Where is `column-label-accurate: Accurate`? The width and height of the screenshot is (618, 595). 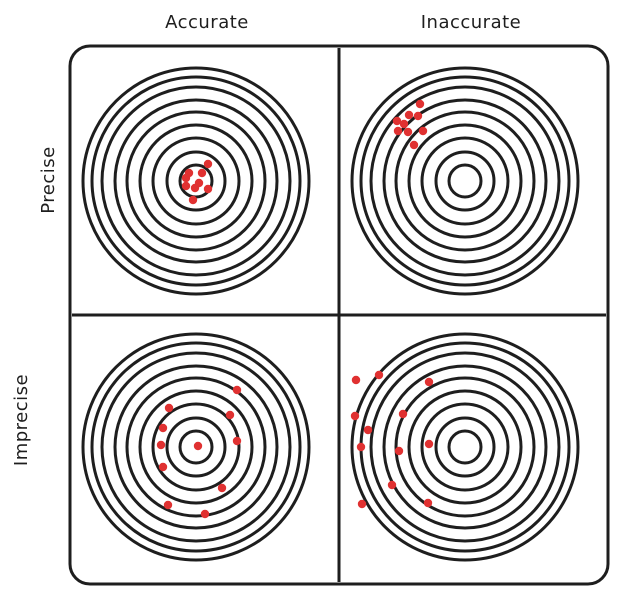
column-label-accurate: Accurate is located at coordinates (207, 22).